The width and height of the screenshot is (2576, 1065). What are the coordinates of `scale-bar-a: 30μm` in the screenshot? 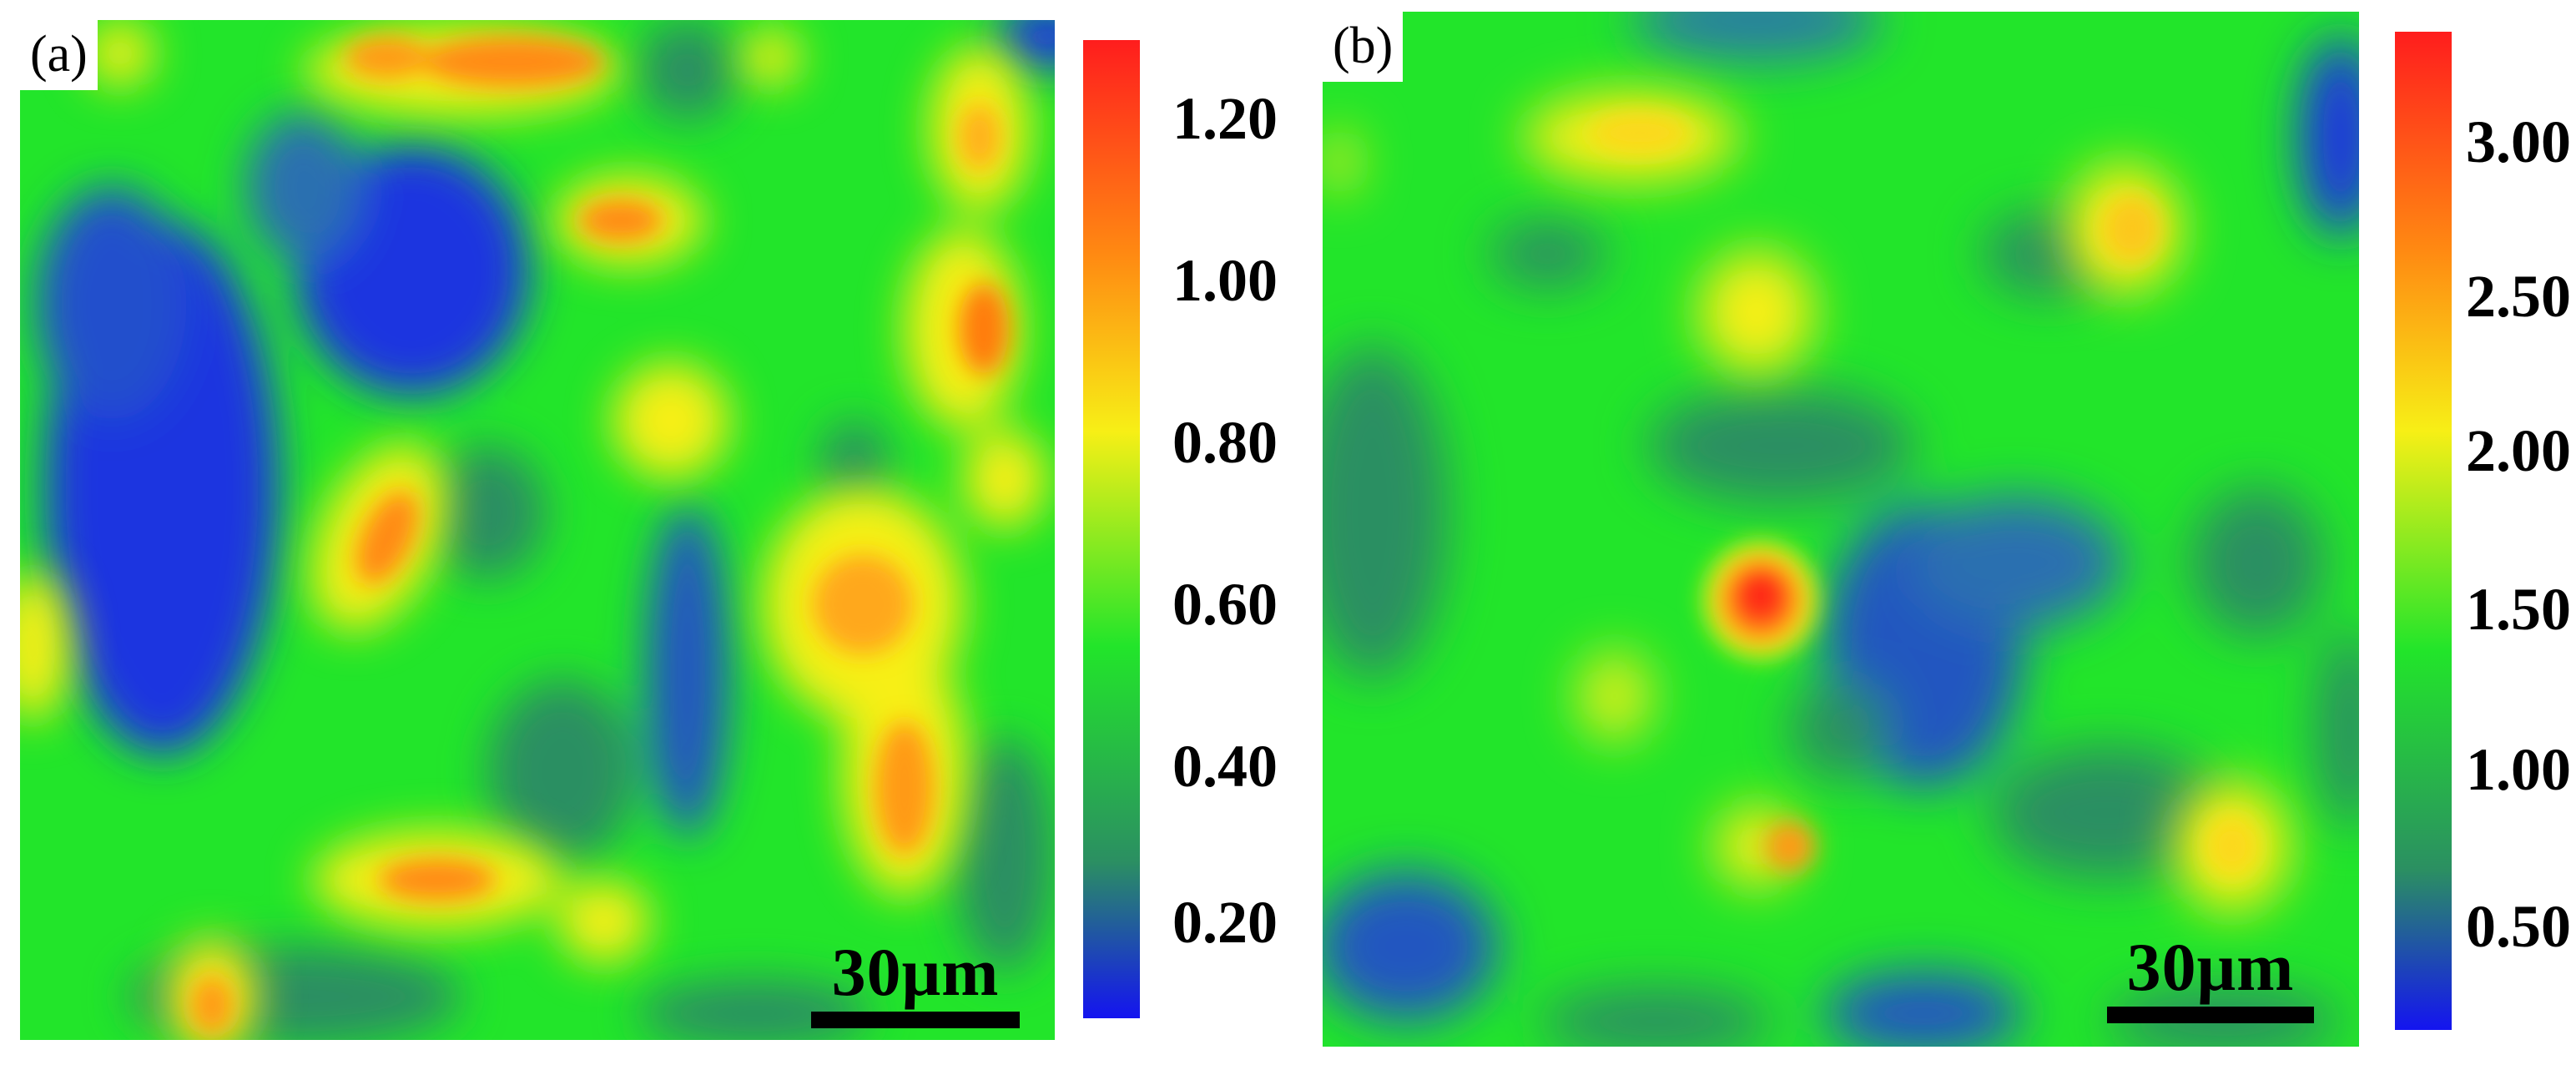 It's located at (915, 983).